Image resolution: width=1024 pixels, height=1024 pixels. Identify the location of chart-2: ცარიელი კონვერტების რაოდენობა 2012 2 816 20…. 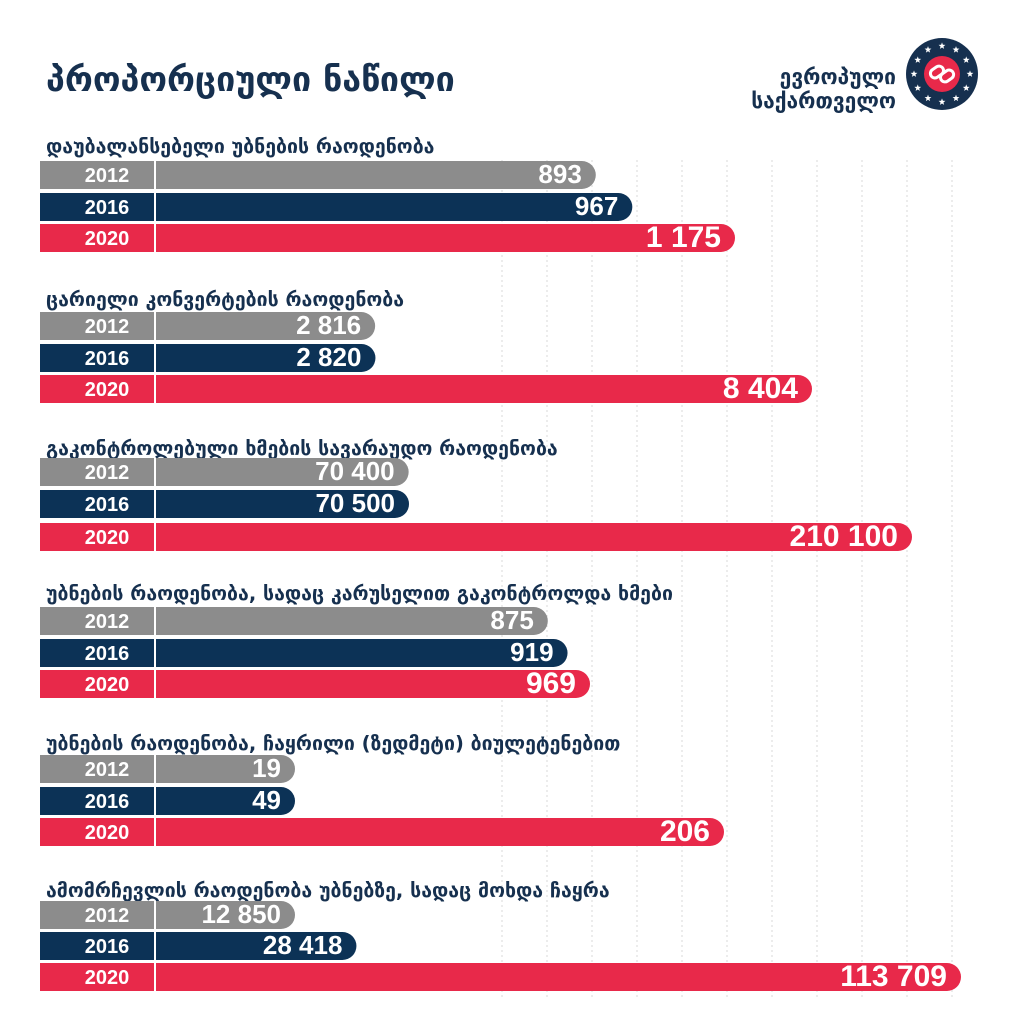
(426, 346).